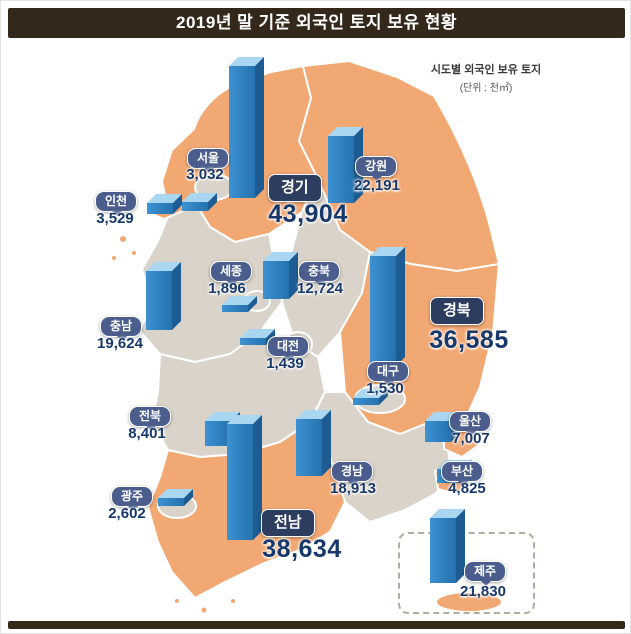  What do you see at coordinates (242, 132) in the screenshot?
I see `region-bar-gyeonggi` at bounding box center [242, 132].